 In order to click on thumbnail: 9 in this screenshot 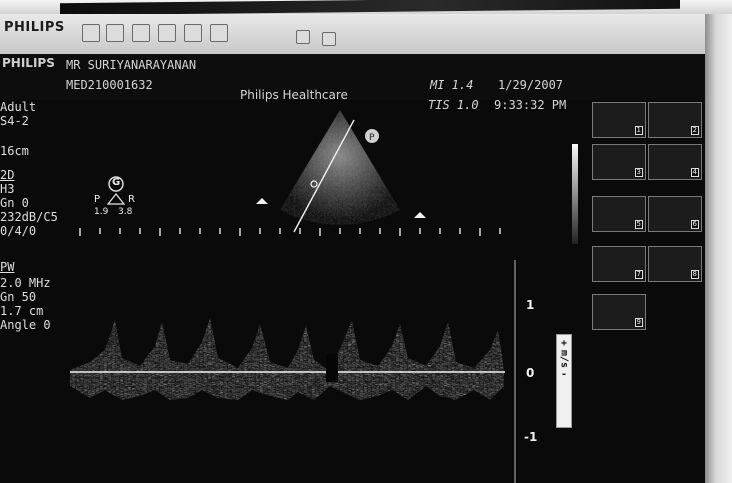, I will do `click(619, 312)`.